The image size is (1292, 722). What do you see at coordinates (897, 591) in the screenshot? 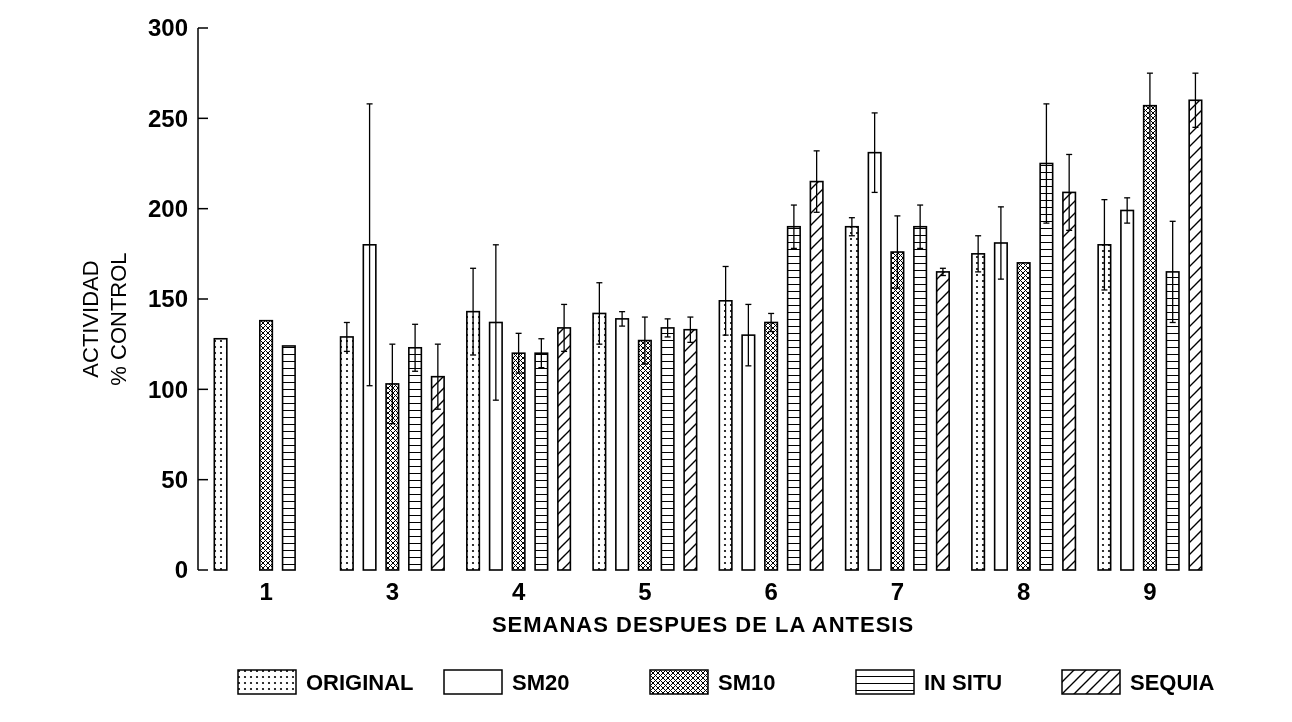
I see `x-tick-label: 7` at bounding box center [897, 591].